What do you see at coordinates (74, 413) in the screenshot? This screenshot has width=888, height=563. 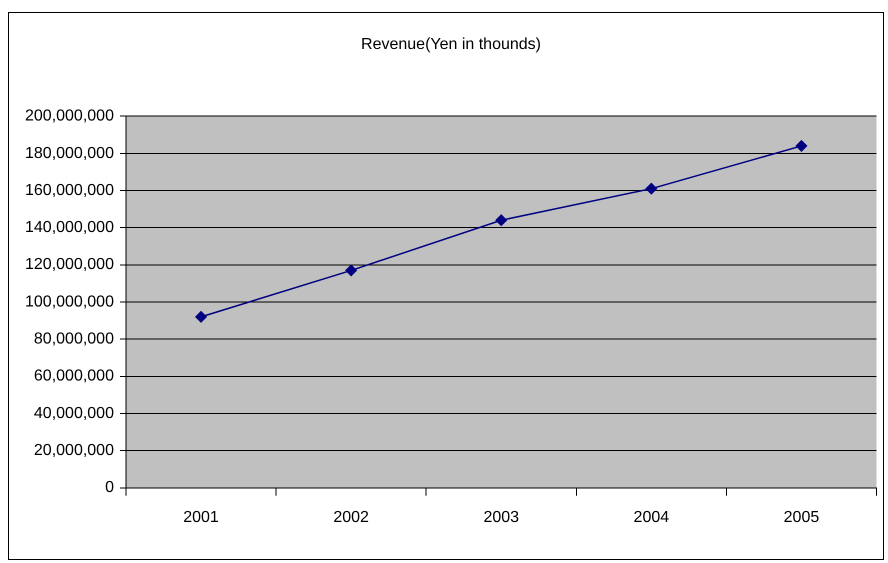 I see `y-tick-label: 40,000,000` at bounding box center [74, 413].